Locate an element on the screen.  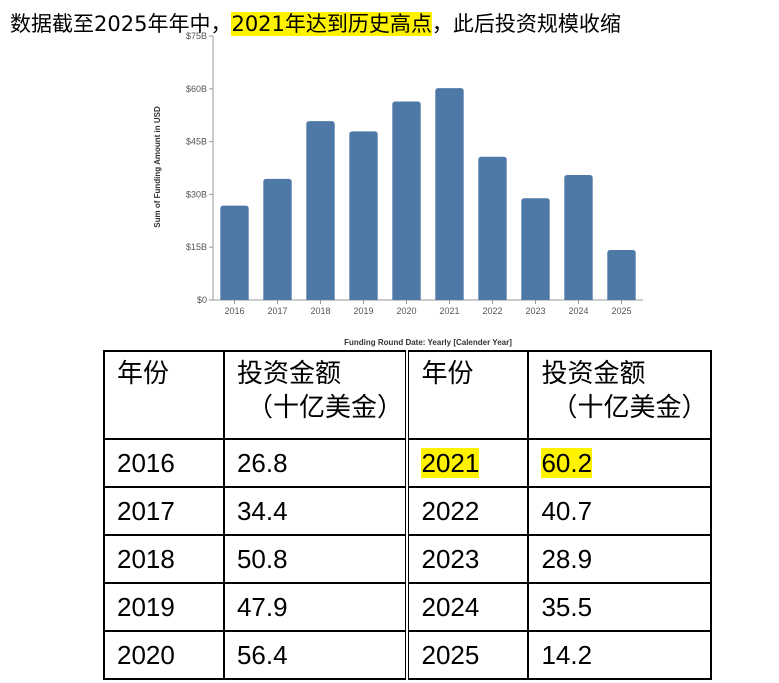
header-amount-right: 投资金额 （十亿美金） is located at coordinates (619, 395).